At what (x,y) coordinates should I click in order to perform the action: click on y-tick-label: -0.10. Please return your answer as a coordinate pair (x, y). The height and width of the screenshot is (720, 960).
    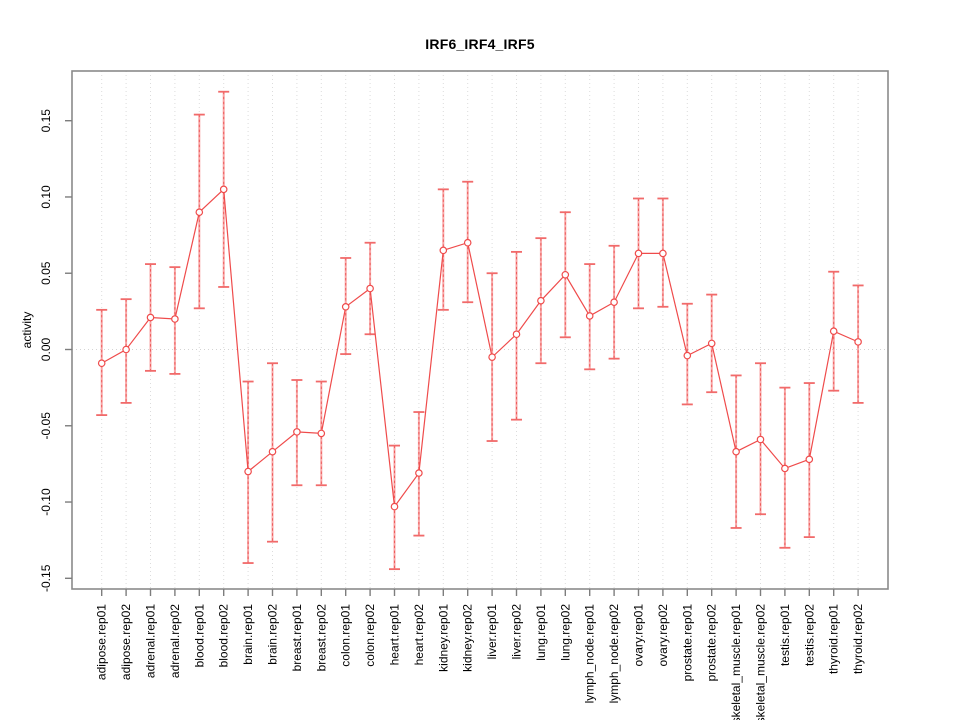
    Looking at the image, I should click on (46, 502).